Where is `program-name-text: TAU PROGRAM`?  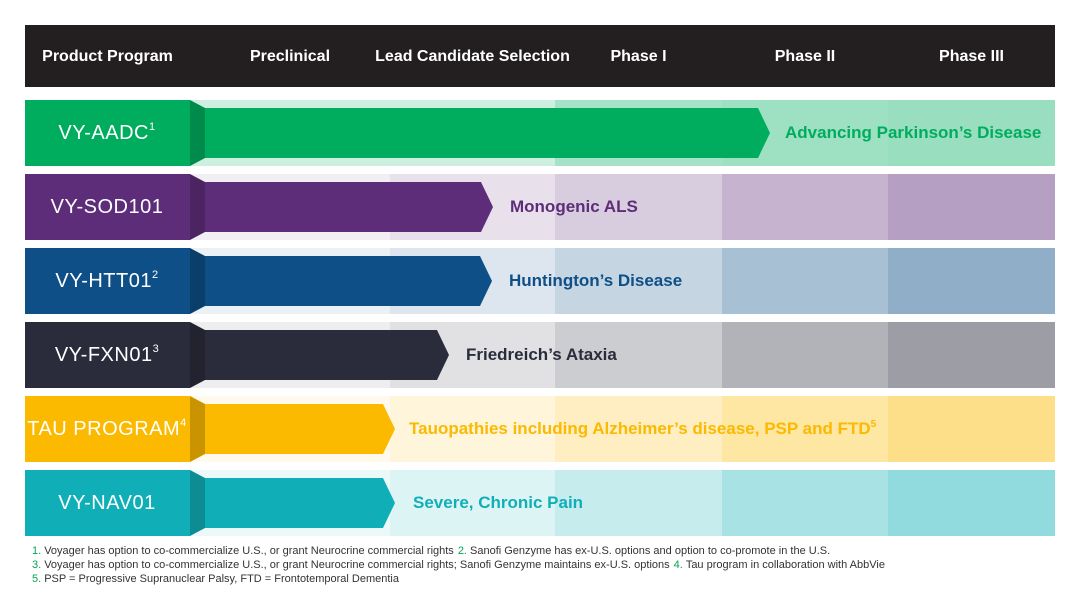
program-name-text: TAU PROGRAM is located at coordinates (103, 429).